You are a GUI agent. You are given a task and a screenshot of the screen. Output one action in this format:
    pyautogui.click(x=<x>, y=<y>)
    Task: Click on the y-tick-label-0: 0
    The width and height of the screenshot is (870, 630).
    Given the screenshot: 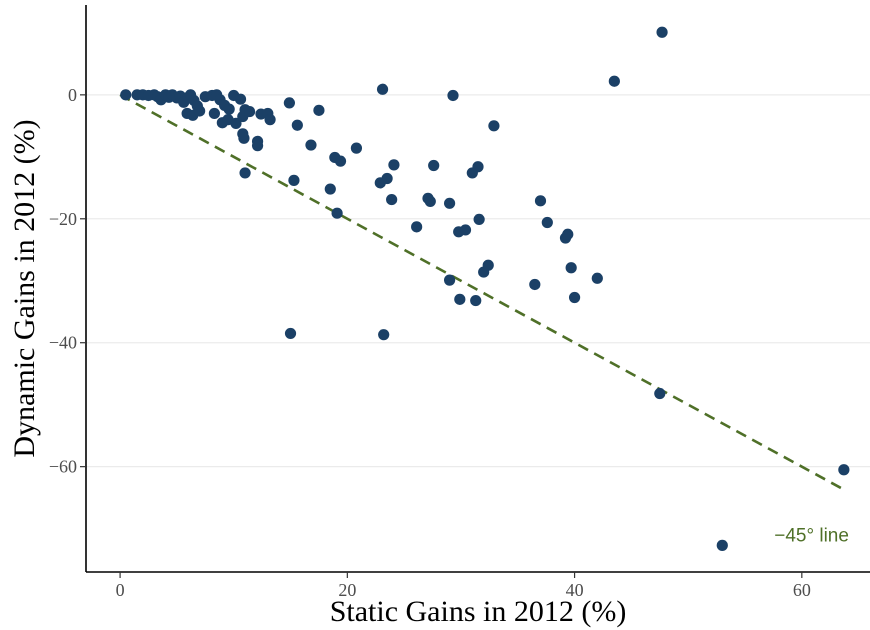 What is the action you would take?
    pyautogui.click(x=72, y=95)
    